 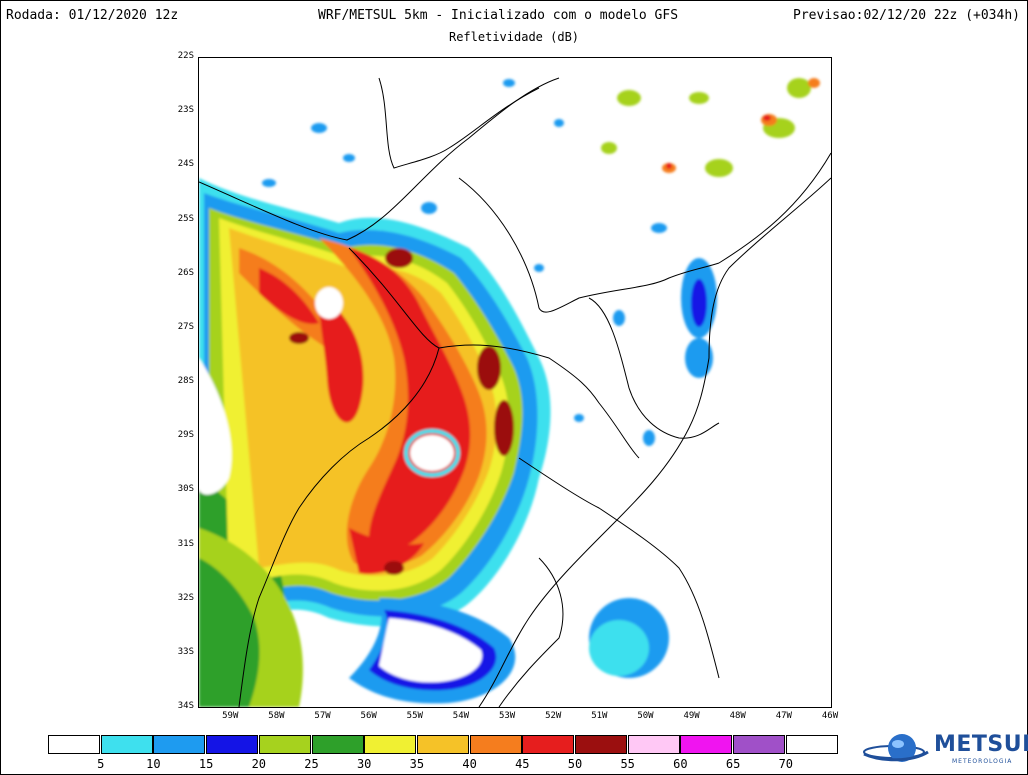 What do you see at coordinates (507, 716) in the screenshot?
I see `lon-tick-label: 53W` at bounding box center [507, 716].